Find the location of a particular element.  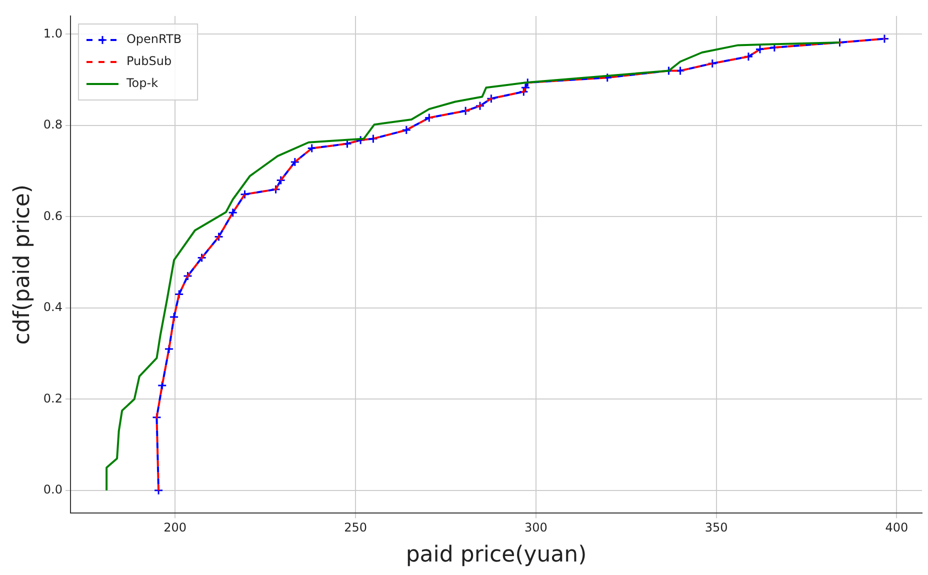

x-tick-label: 400 is located at coordinates (896, 527).